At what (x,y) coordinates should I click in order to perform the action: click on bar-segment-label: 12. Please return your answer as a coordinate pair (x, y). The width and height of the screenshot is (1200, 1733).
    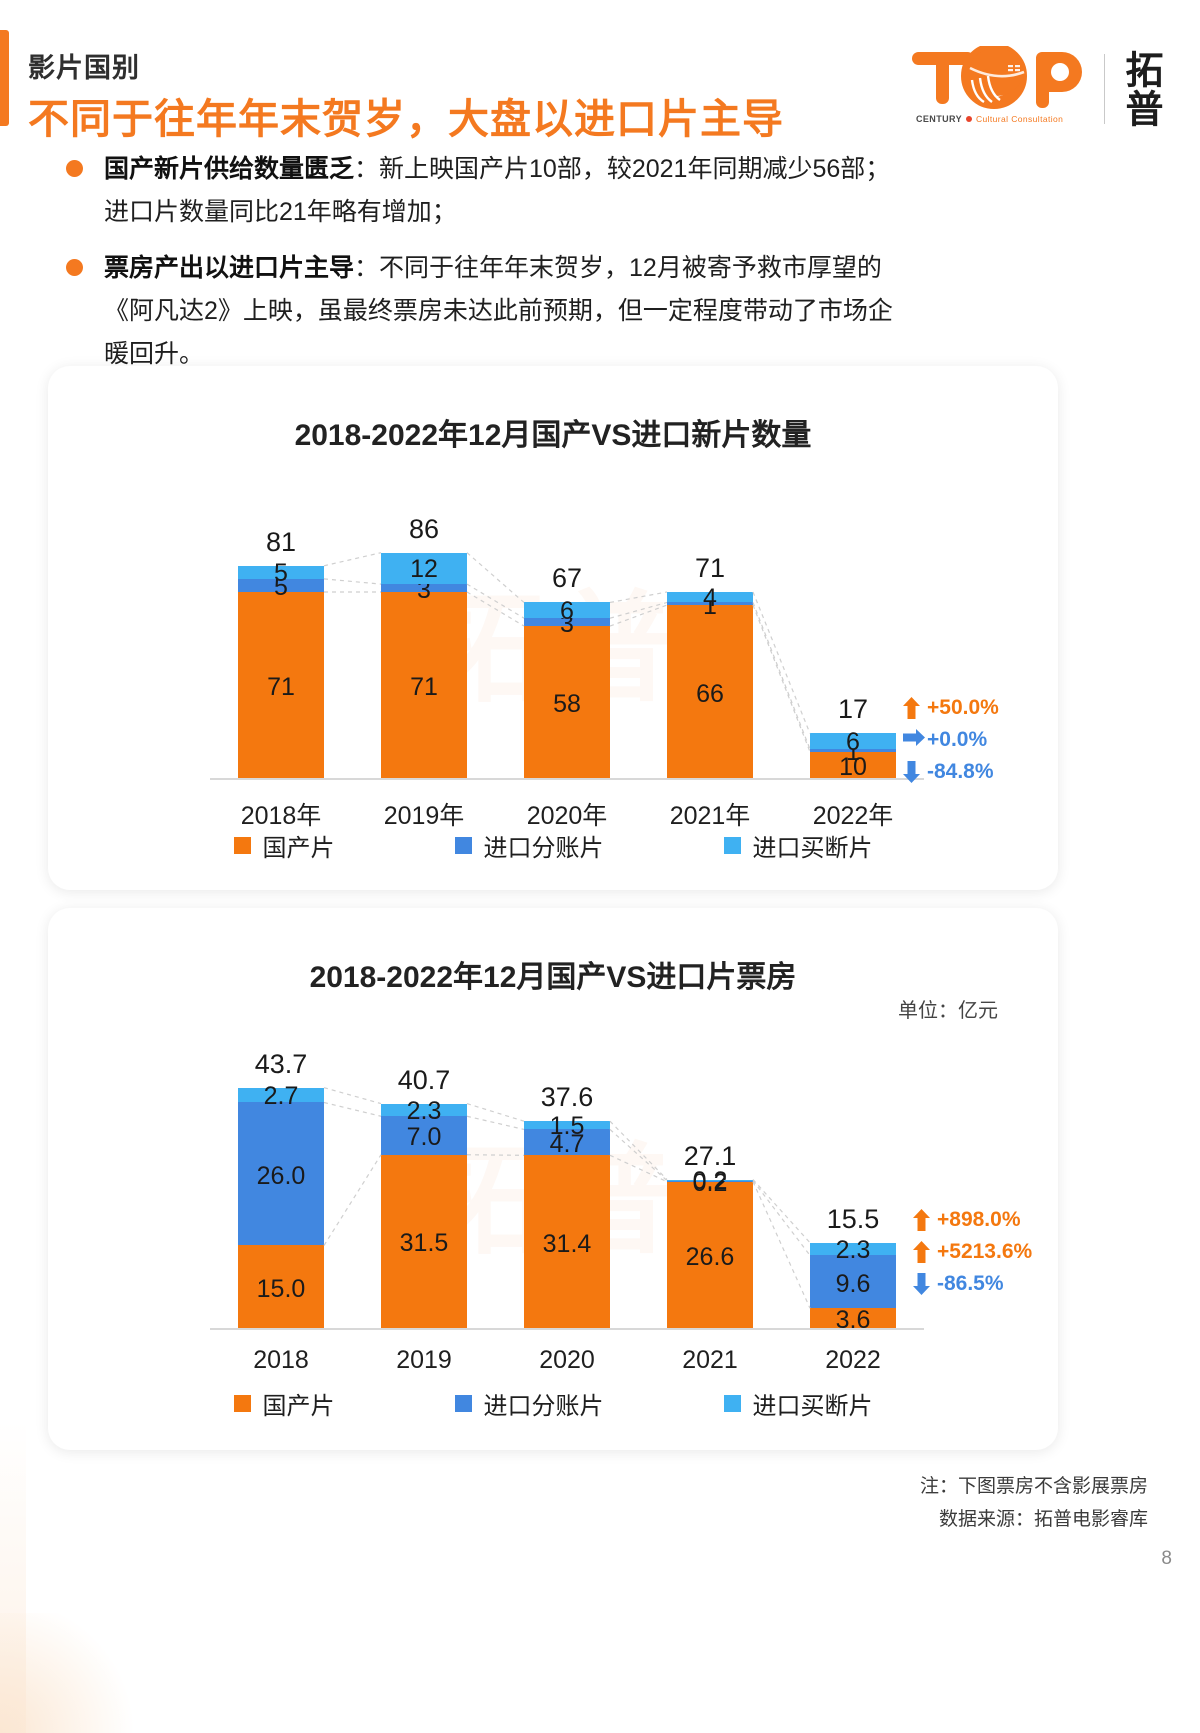
    Looking at the image, I should click on (424, 569).